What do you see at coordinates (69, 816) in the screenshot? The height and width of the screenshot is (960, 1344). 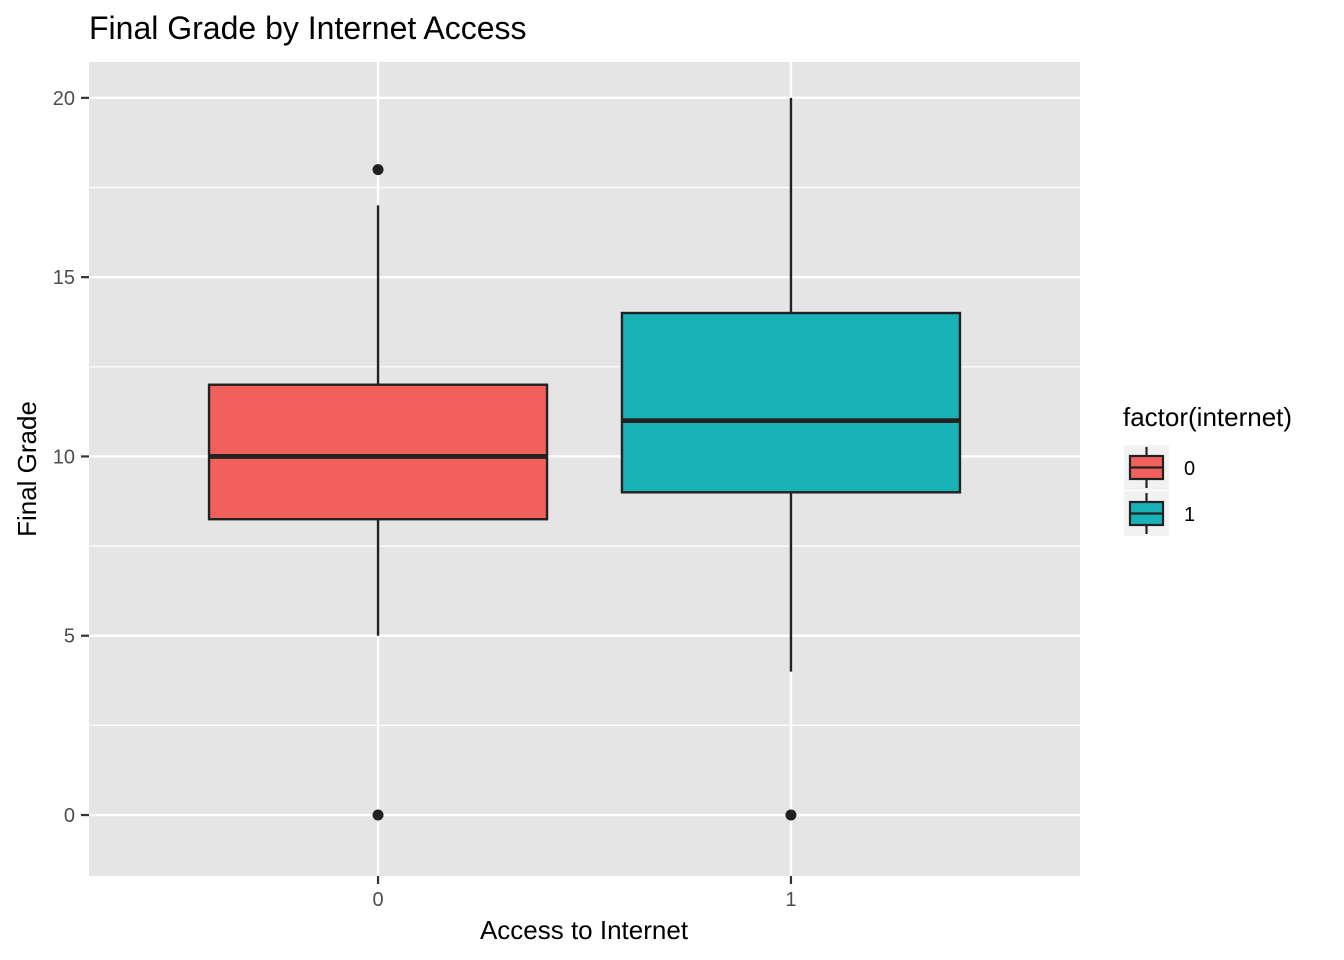 I see `y-tick-label: 0` at bounding box center [69, 816].